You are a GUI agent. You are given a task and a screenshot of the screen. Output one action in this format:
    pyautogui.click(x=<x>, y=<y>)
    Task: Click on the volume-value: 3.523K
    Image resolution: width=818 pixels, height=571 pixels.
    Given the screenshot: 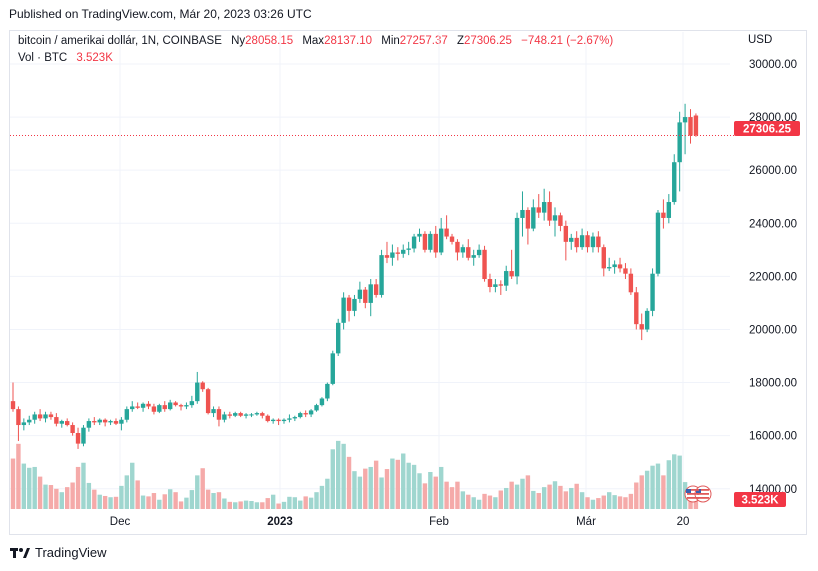 What is the action you would take?
    pyautogui.click(x=94, y=58)
    